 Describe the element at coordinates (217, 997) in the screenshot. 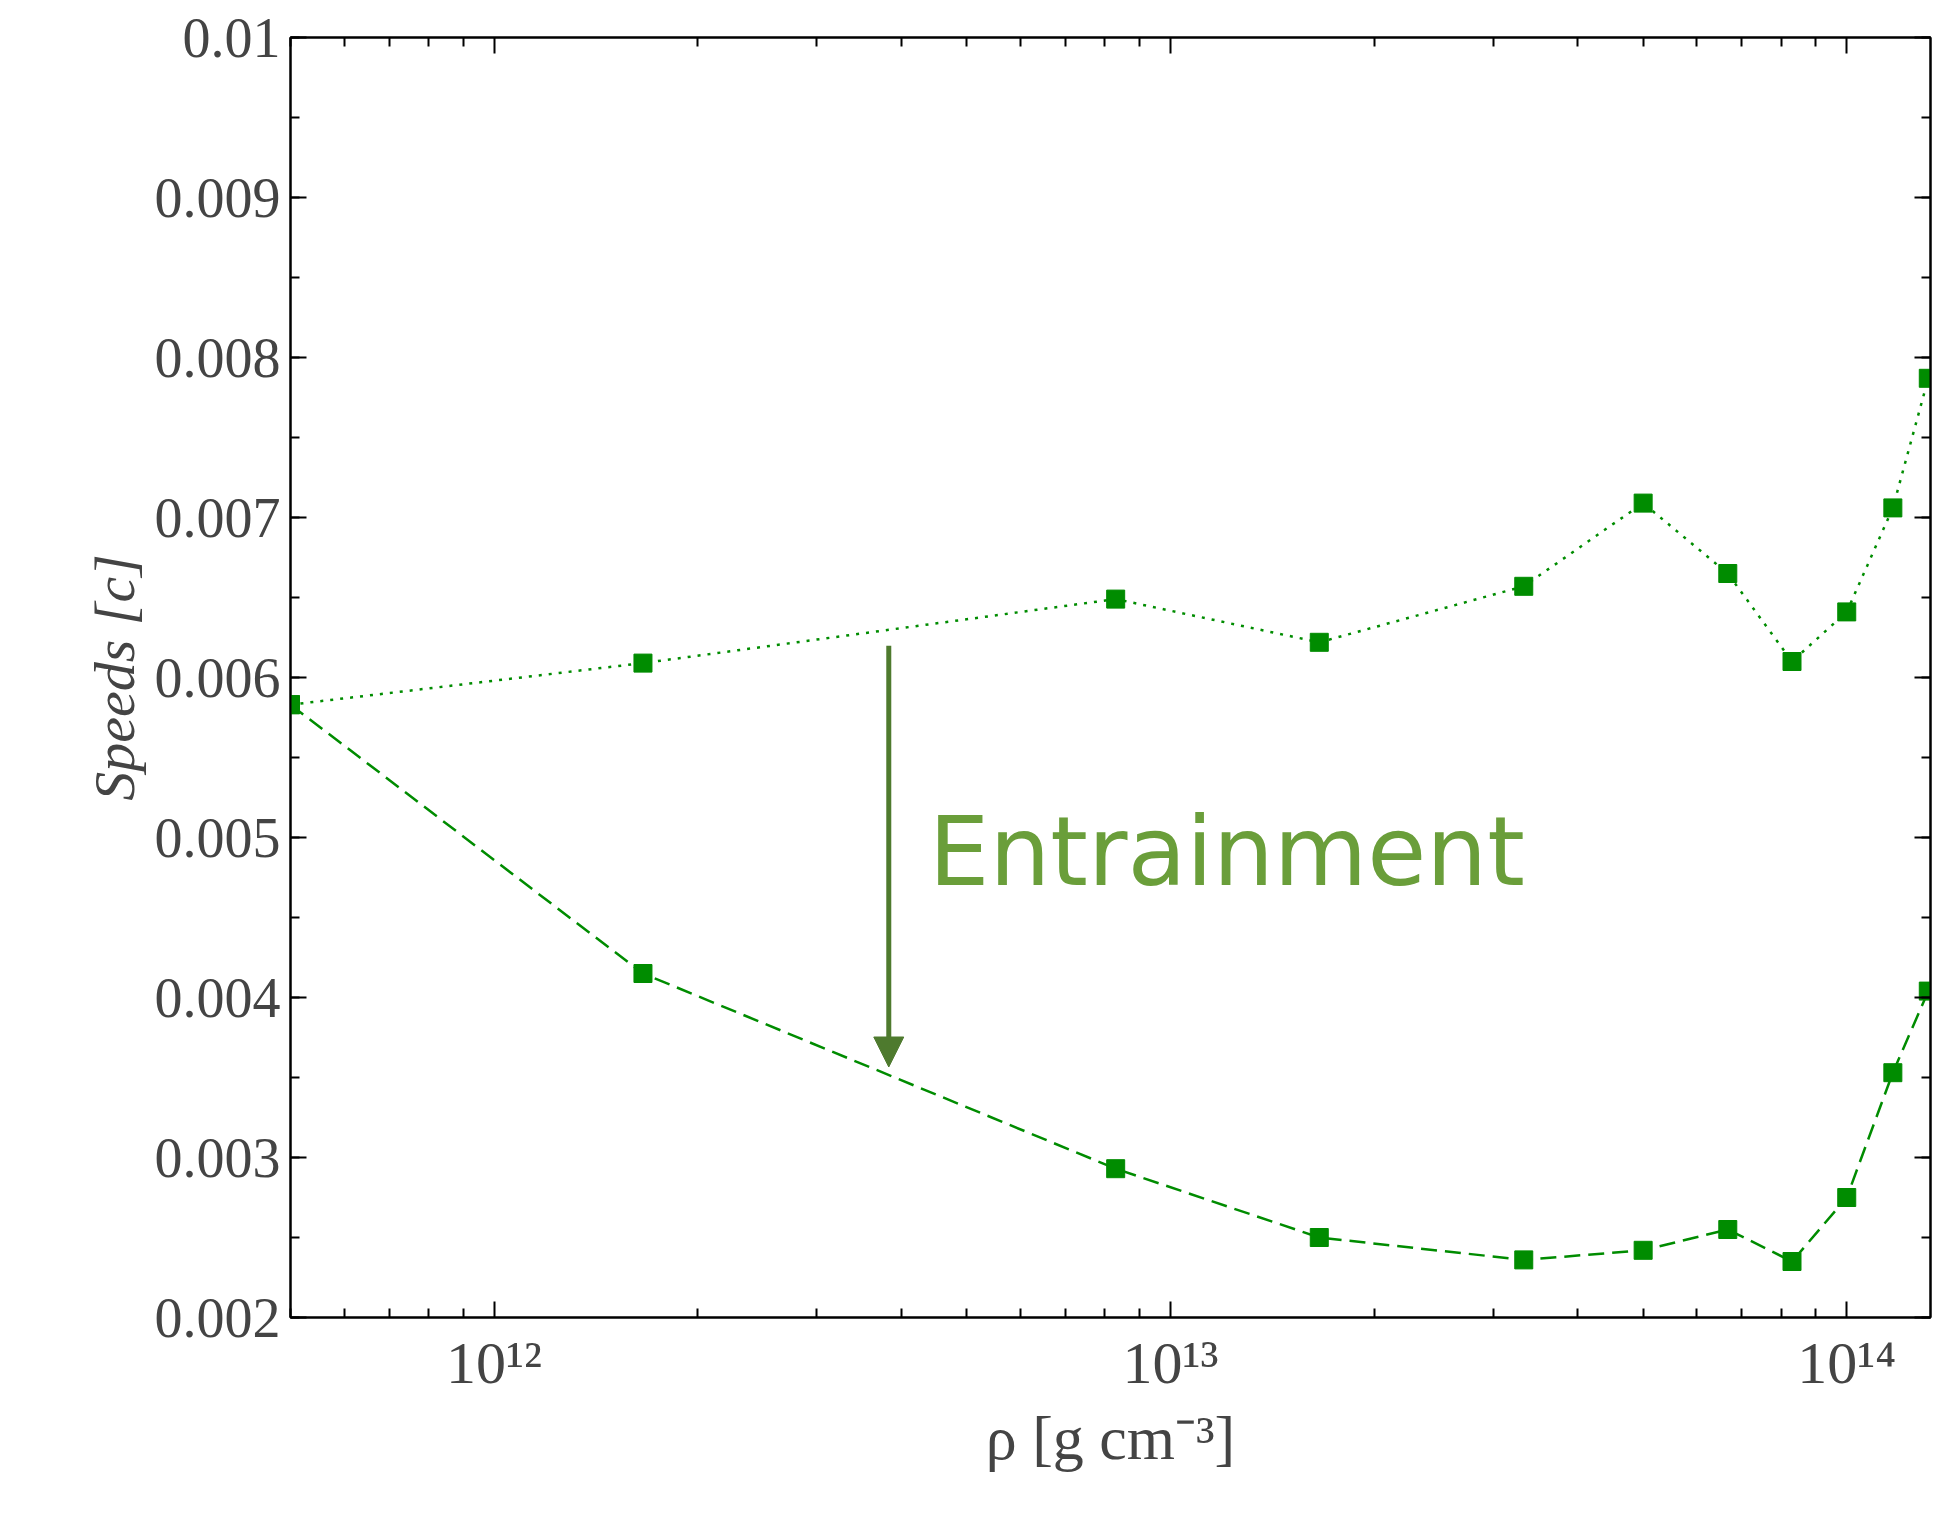

I see `y-tick-label: 0.004` at that location.